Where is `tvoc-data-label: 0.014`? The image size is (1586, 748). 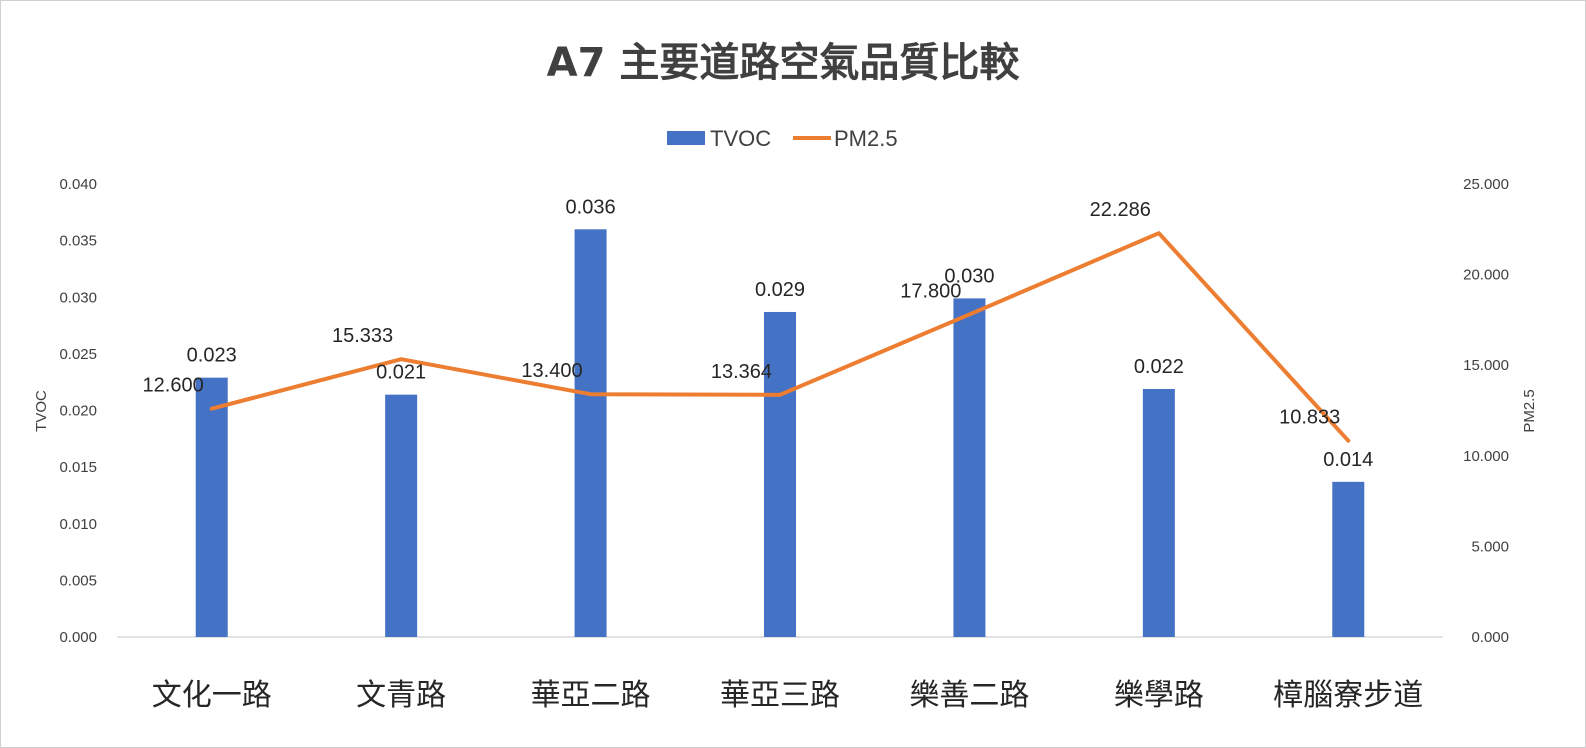
tvoc-data-label: 0.014 is located at coordinates (1348, 460).